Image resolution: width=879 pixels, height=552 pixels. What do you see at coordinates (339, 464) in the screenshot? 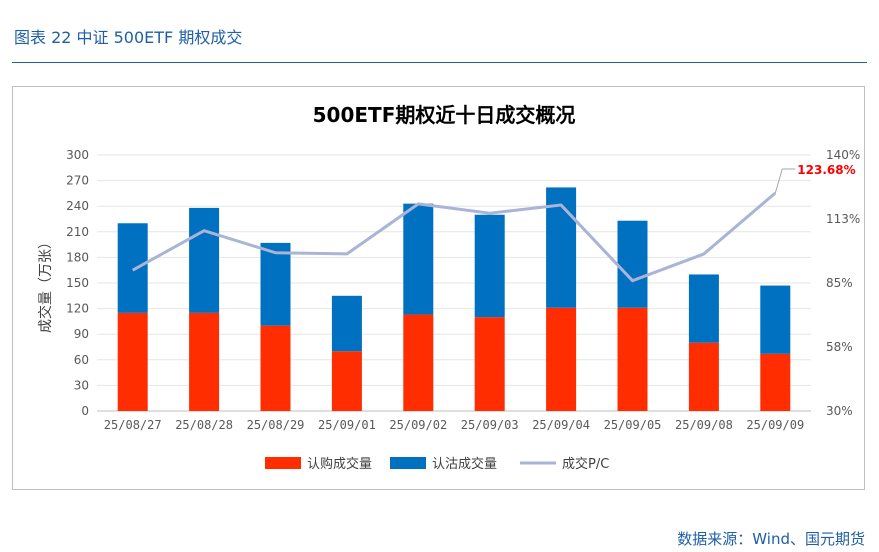
I see `legend-label: 认购成交量` at bounding box center [339, 464].